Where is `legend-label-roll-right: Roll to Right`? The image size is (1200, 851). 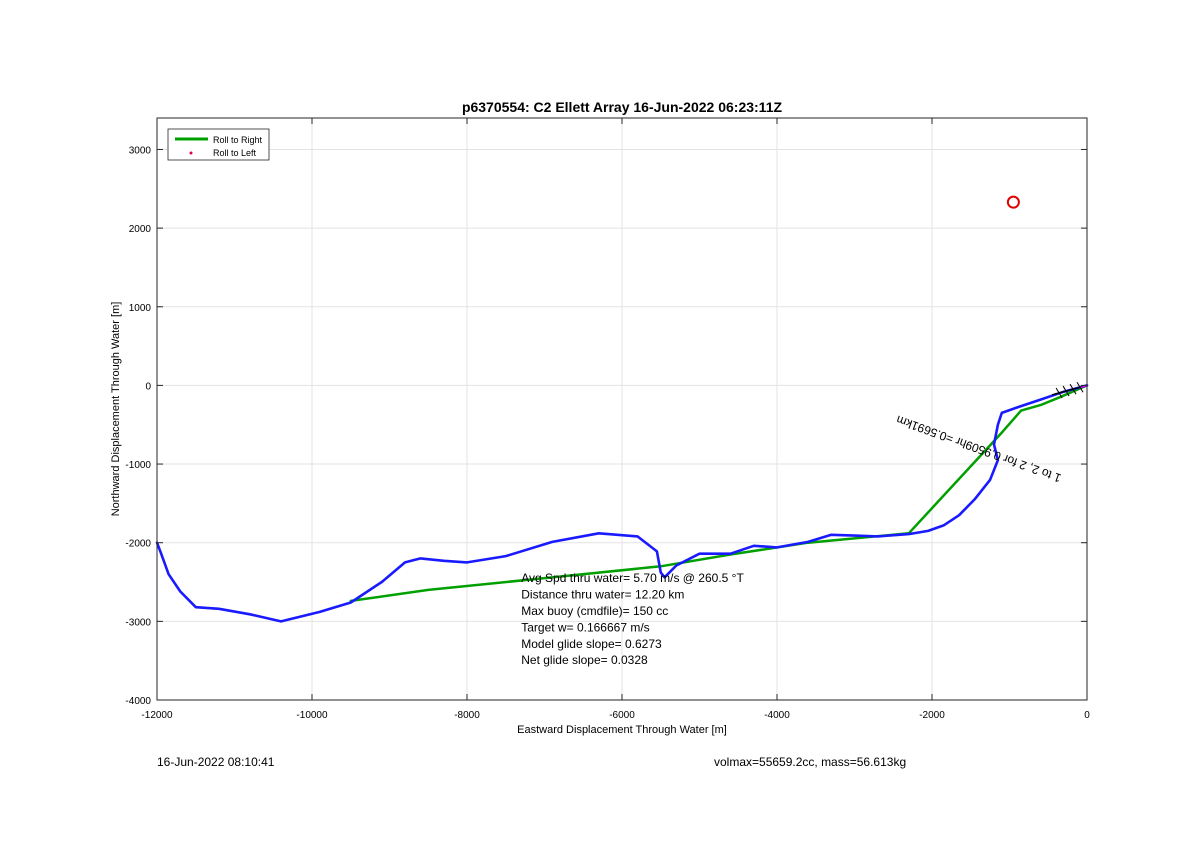
legend-label-roll-right: Roll to Right is located at coordinates (238, 140).